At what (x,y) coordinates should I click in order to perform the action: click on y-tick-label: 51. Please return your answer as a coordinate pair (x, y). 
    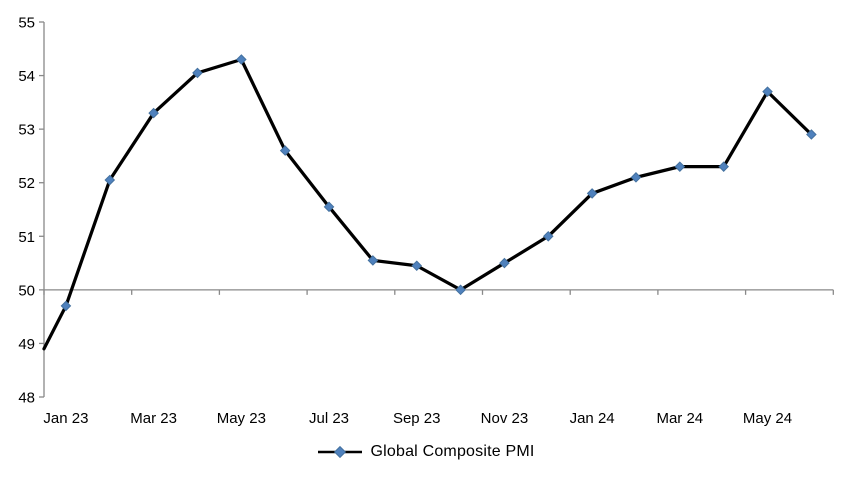
    Looking at the image, I should click on (26, 237).